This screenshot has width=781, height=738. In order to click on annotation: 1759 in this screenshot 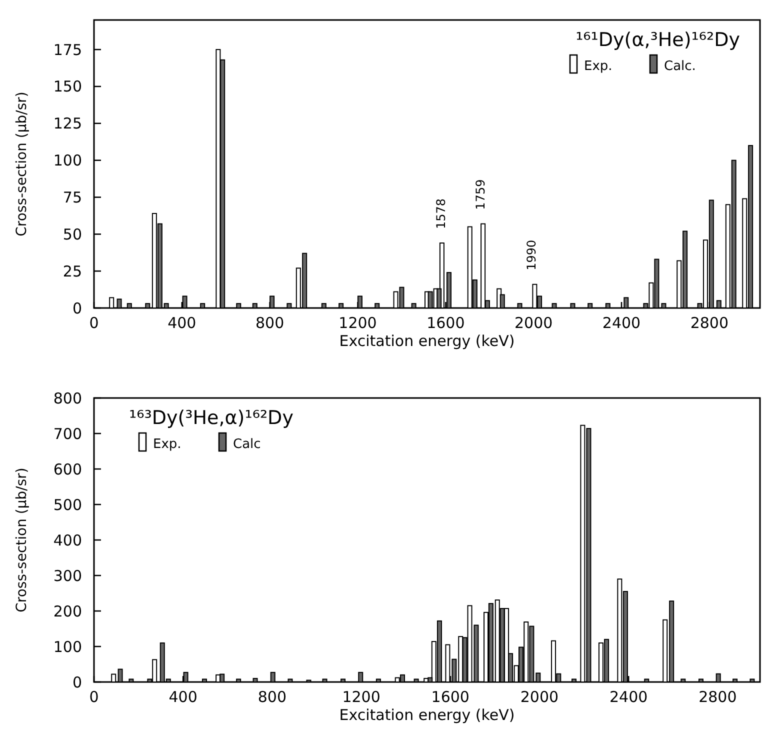, I will do `click(481, 194)`.